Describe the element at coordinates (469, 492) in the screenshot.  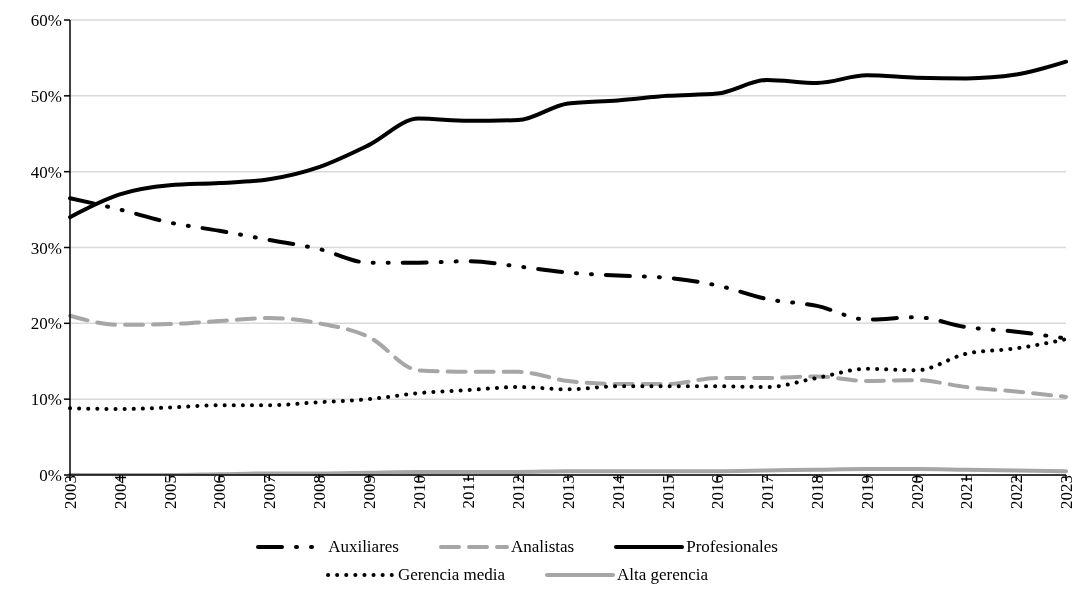
I see `x-tick-label: 2011` at that location.